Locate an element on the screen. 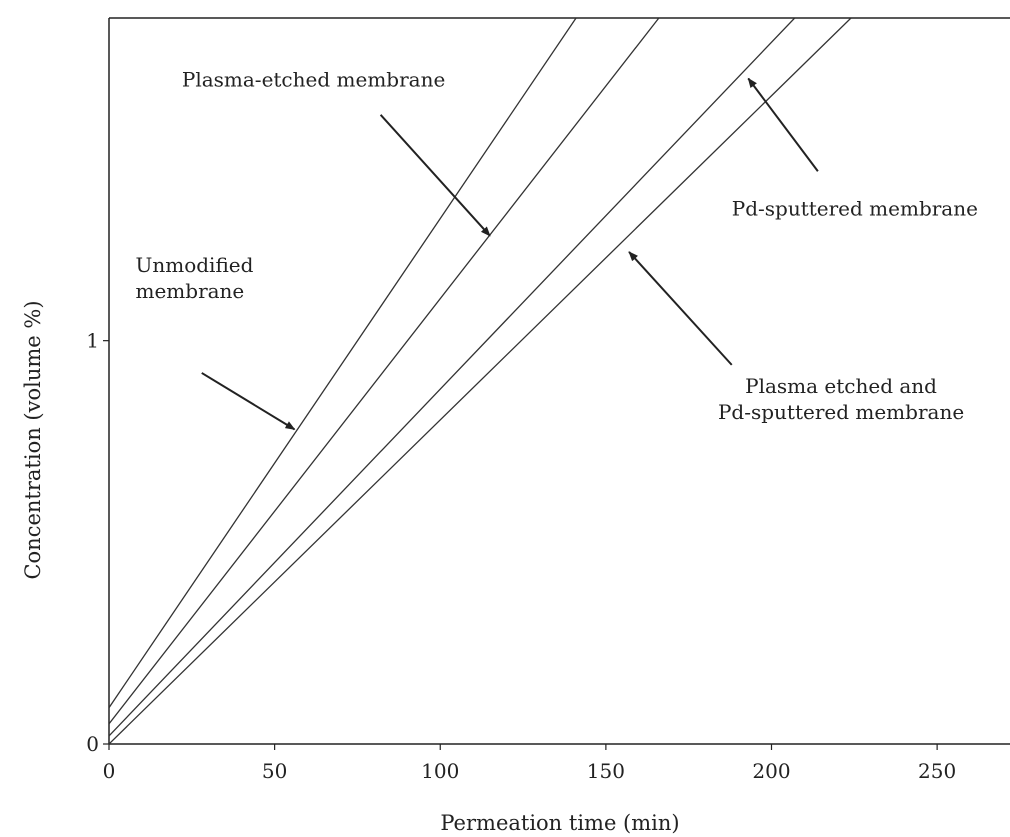 The image size is (1010, 837). annotation-2: Plasma-etched membrane is located at coordinates (336, 152).